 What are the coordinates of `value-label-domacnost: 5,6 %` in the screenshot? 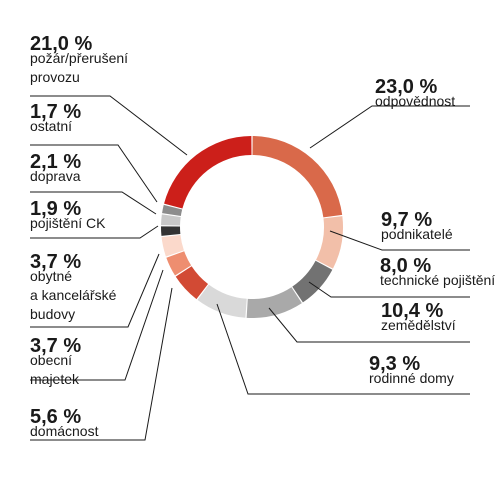 It's located at (55, 417).